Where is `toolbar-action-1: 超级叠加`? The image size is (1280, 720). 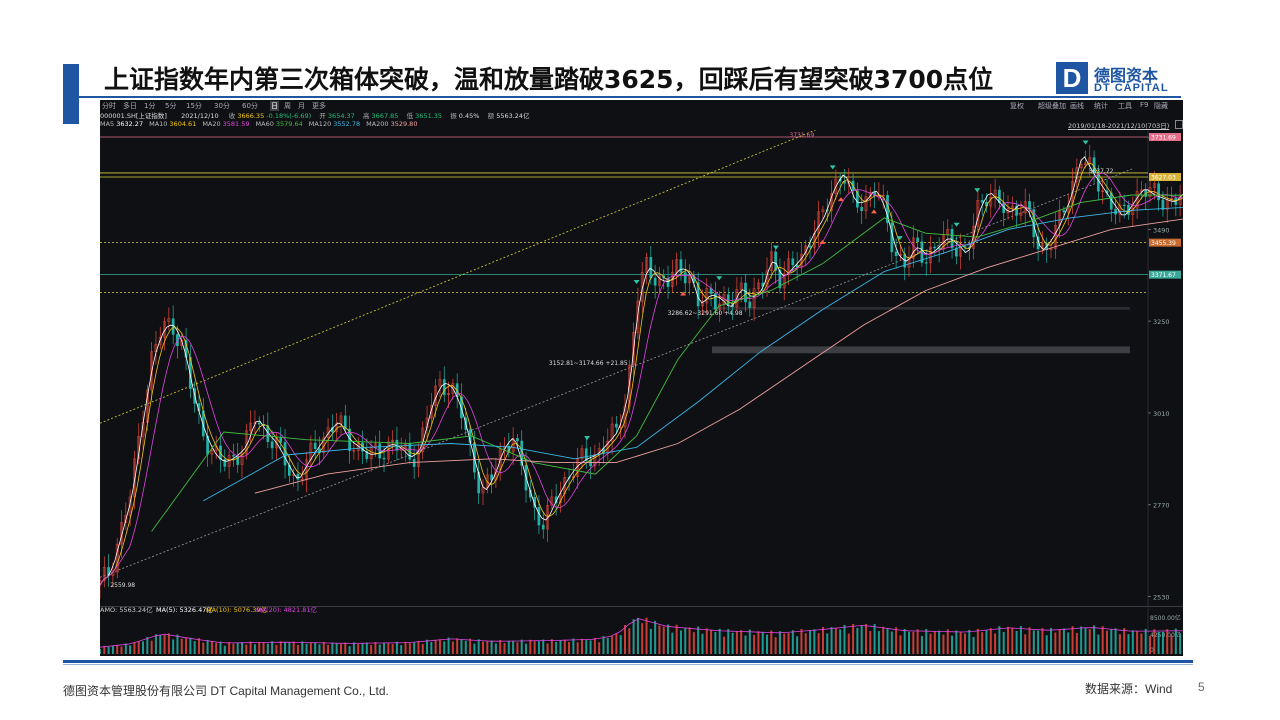
toolbar-action-1: 超级叠加 is located at coordinates (1052, 106).